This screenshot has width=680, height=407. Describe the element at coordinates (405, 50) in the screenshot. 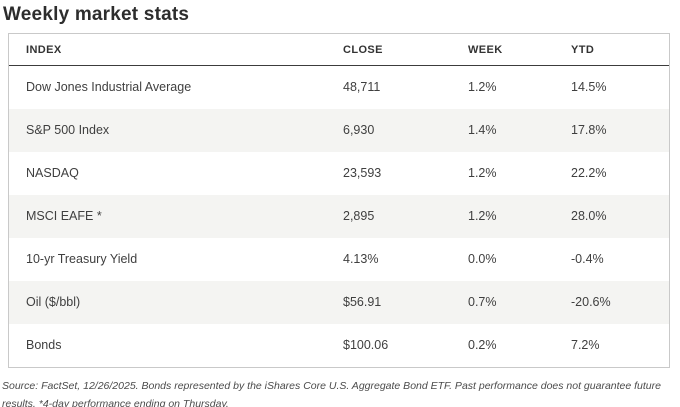

I see `column-header-close: CLOSE` at that location.